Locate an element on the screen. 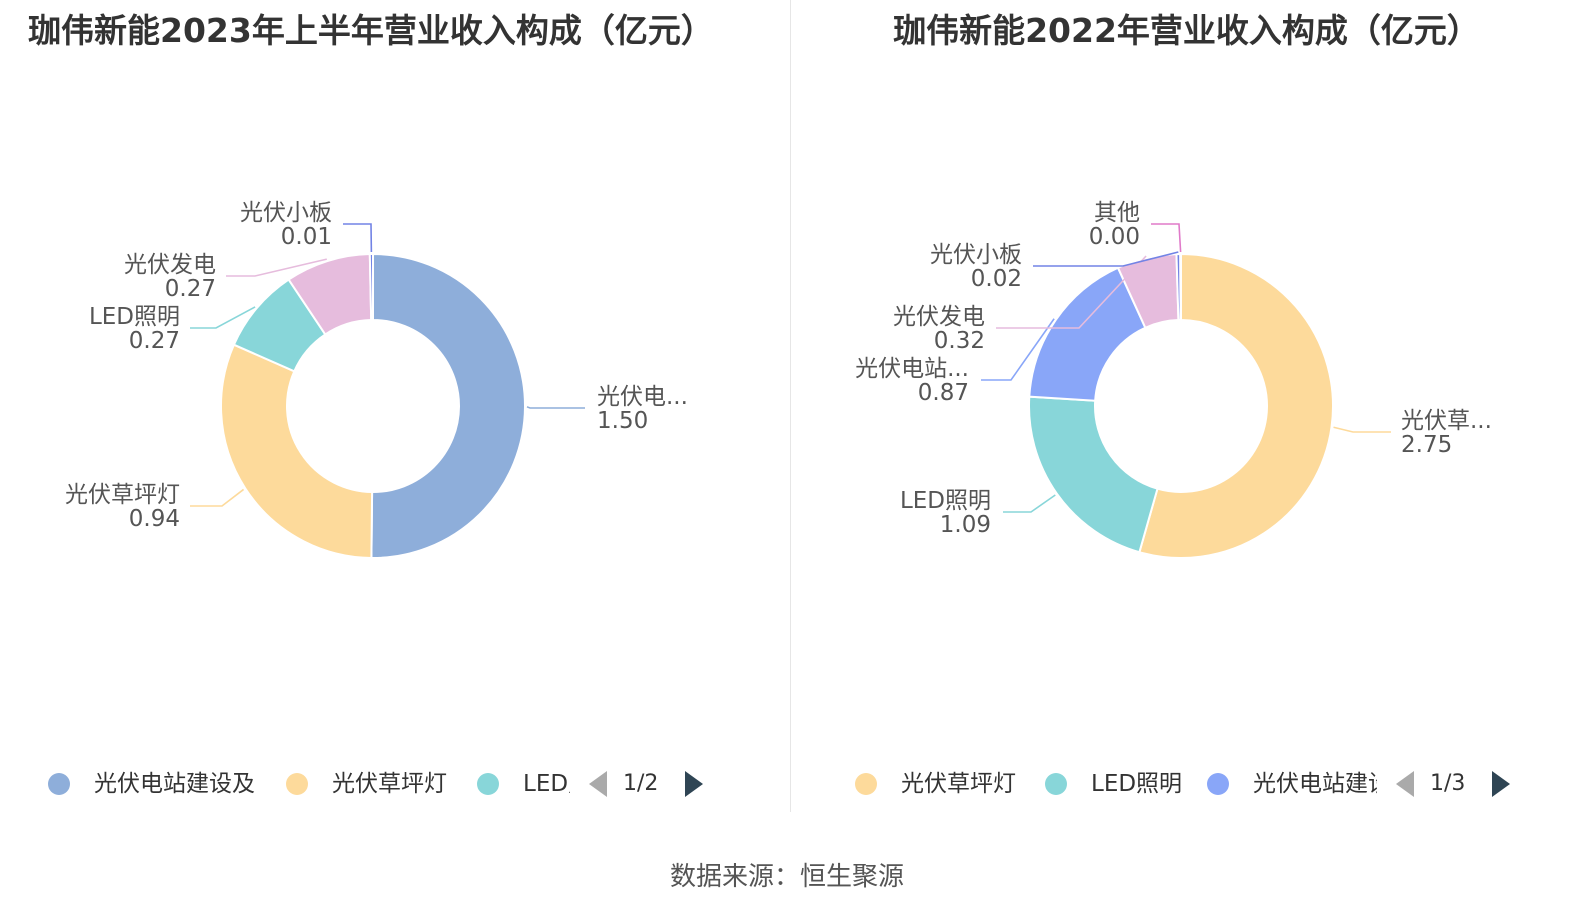  slice-value-label: 2.75 is located at coordinates (1426, 445).